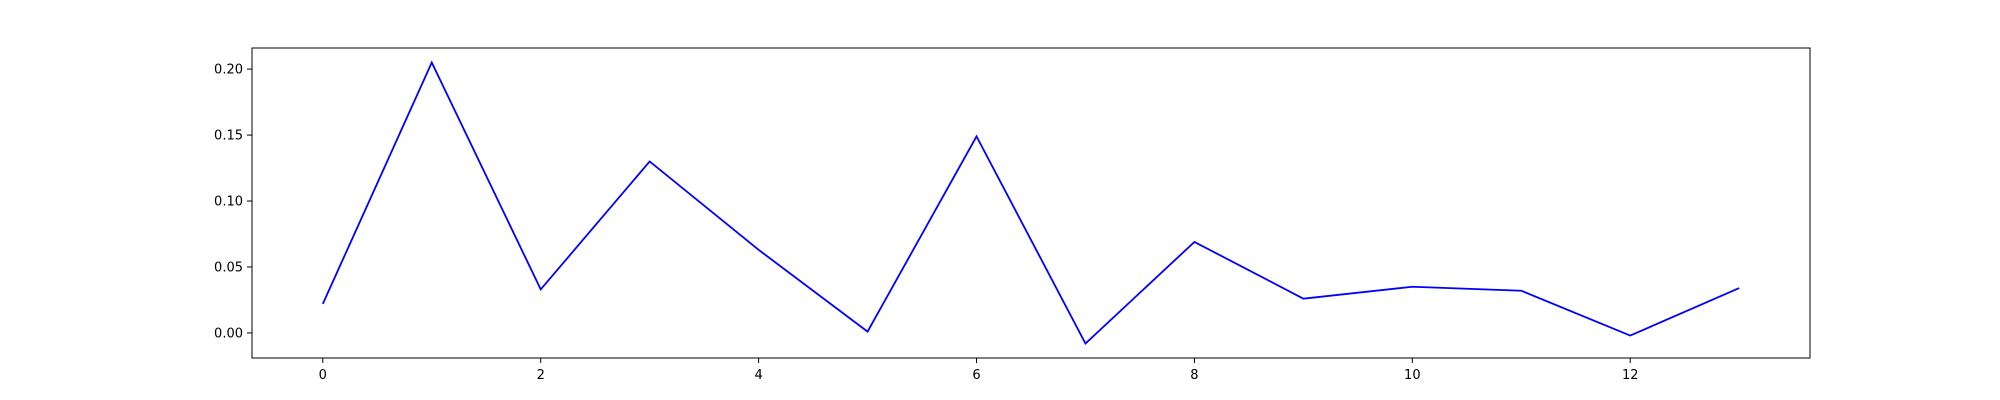 The image size is (2000, 400). I want to click on x-tick-label: 4, so click(758, 375).